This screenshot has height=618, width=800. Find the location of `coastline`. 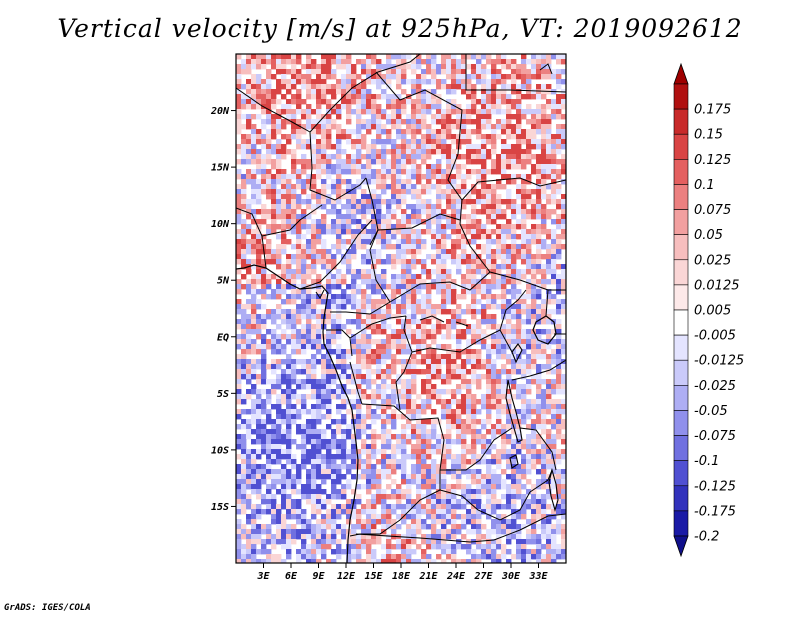

coastline is located at coordinates (297, 413).